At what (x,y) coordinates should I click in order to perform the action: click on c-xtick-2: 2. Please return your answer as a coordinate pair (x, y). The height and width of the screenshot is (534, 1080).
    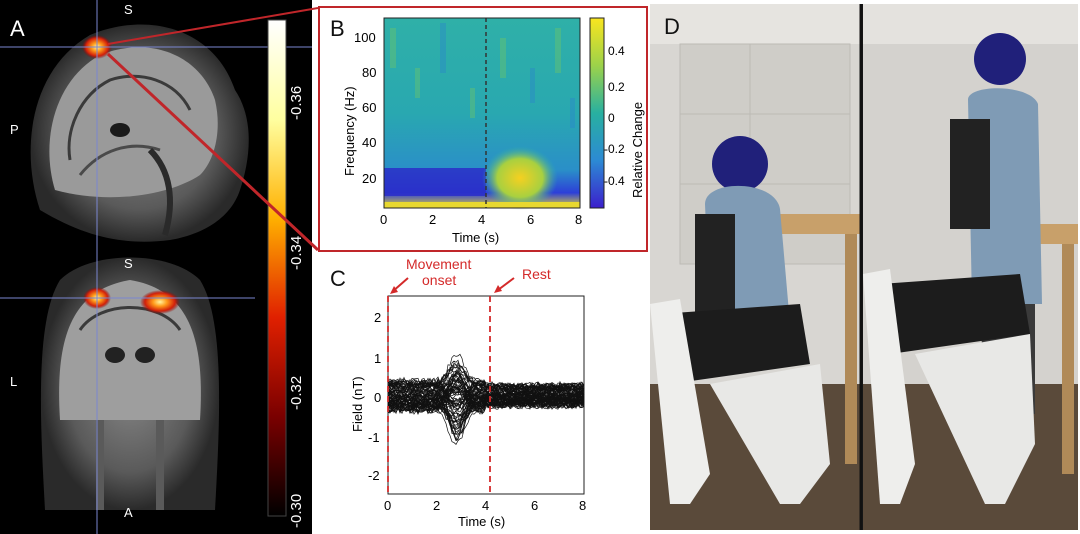
    Looking at the image, I should click on (437, 505).